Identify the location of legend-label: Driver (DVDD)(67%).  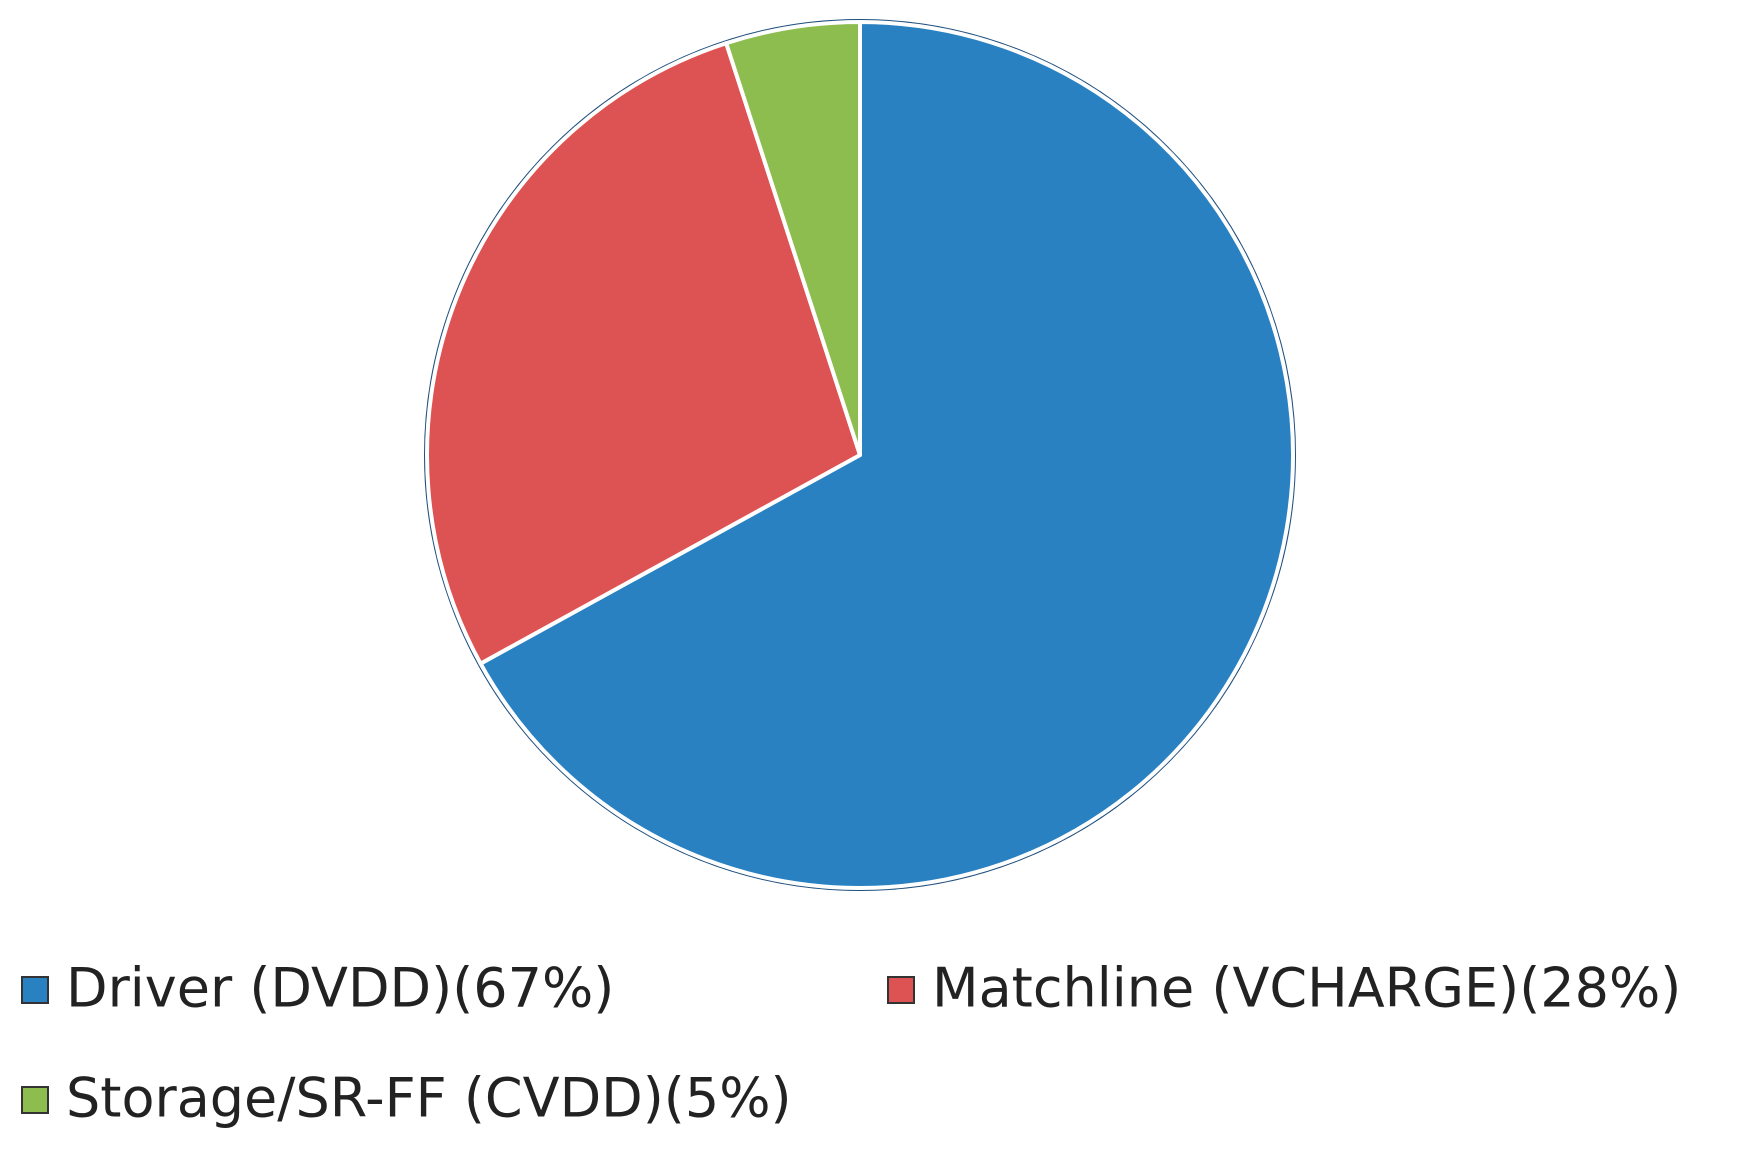
(340, 988).